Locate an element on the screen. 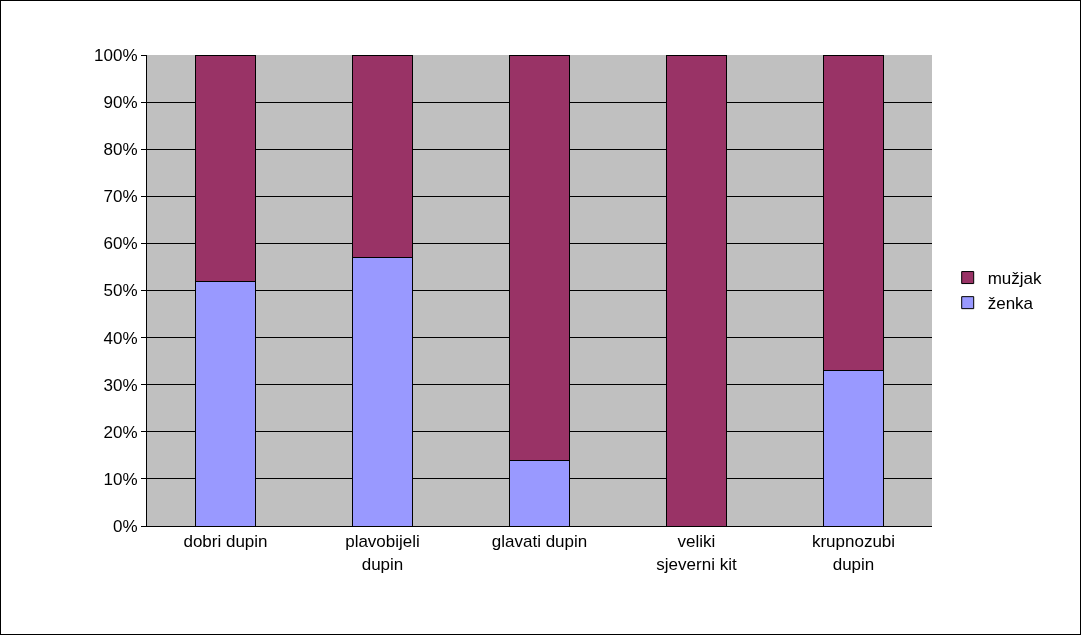 This screenshot has height=635, width=1081. y-tick-label: 0% is located at coordinates (125, 526).